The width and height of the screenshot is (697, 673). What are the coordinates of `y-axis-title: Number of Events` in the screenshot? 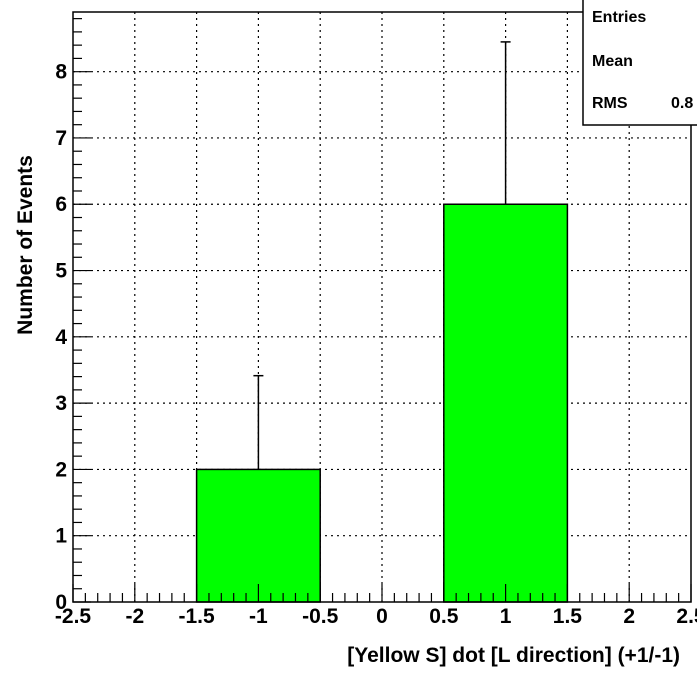 It's located at (25, 245).